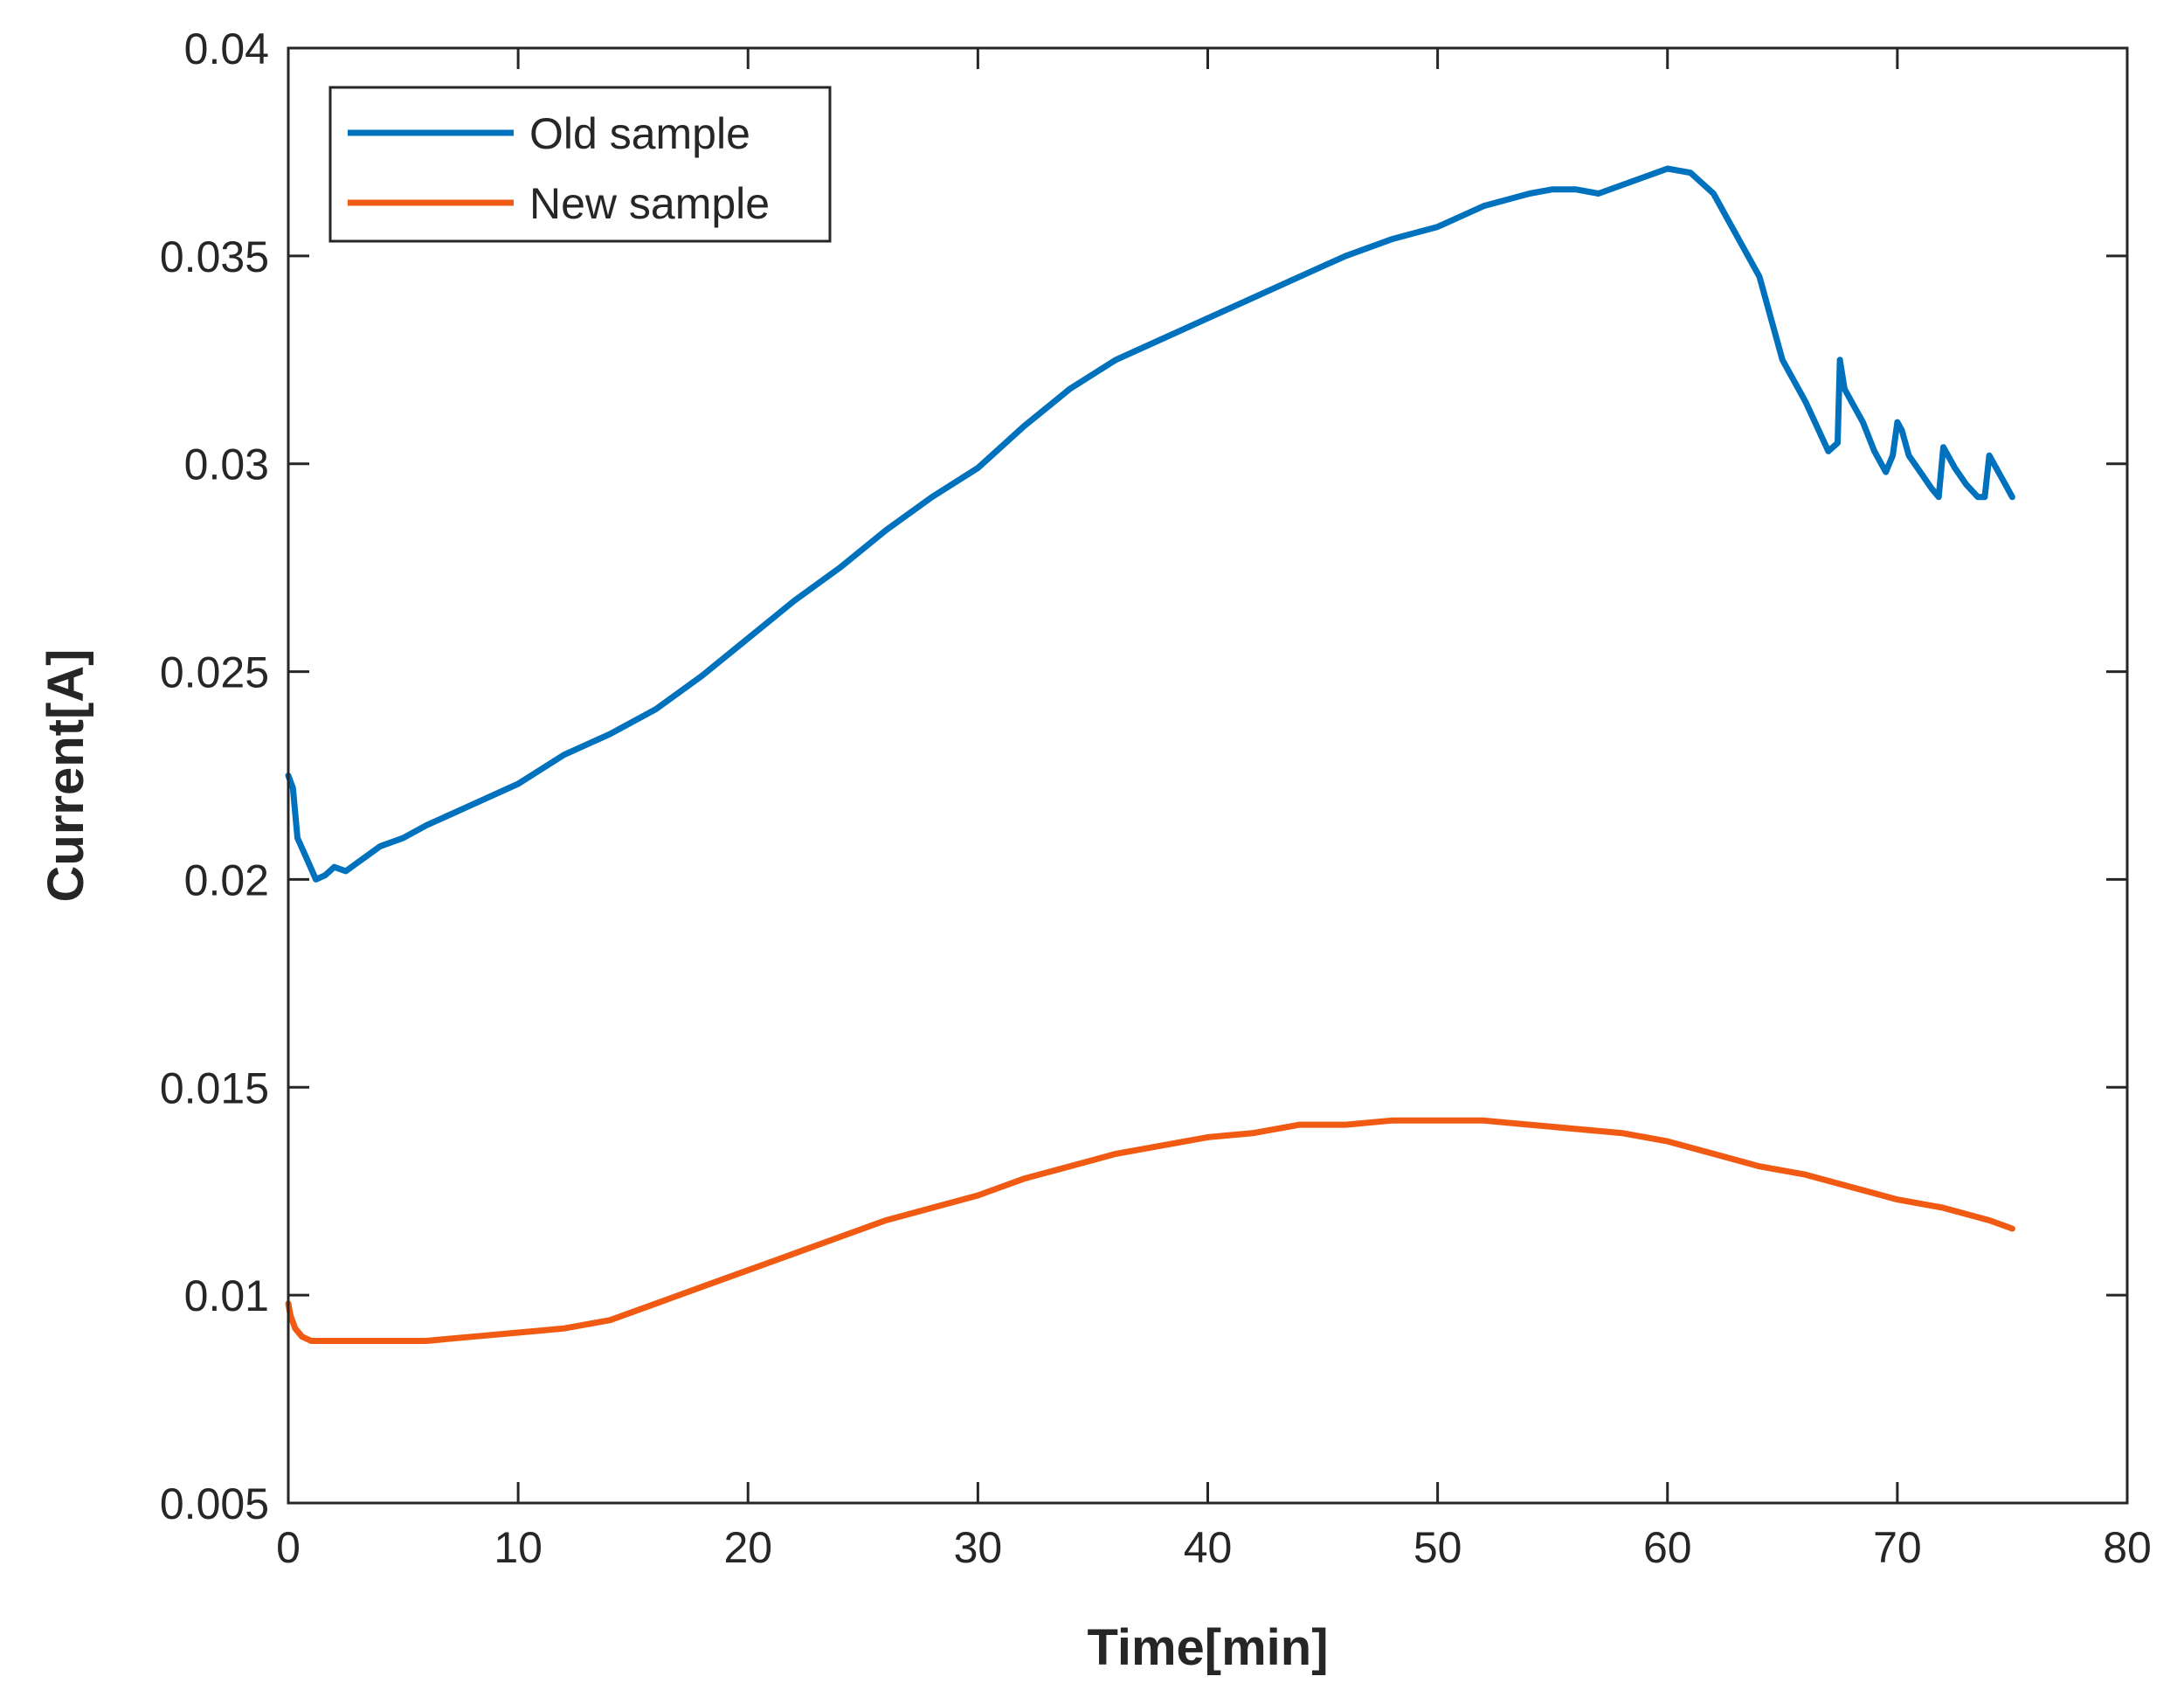  What do you see at coordinates (1208, 1547) in the screenshot?
I see `x-tick-label: 40` at bounding box center [1208, 1547].